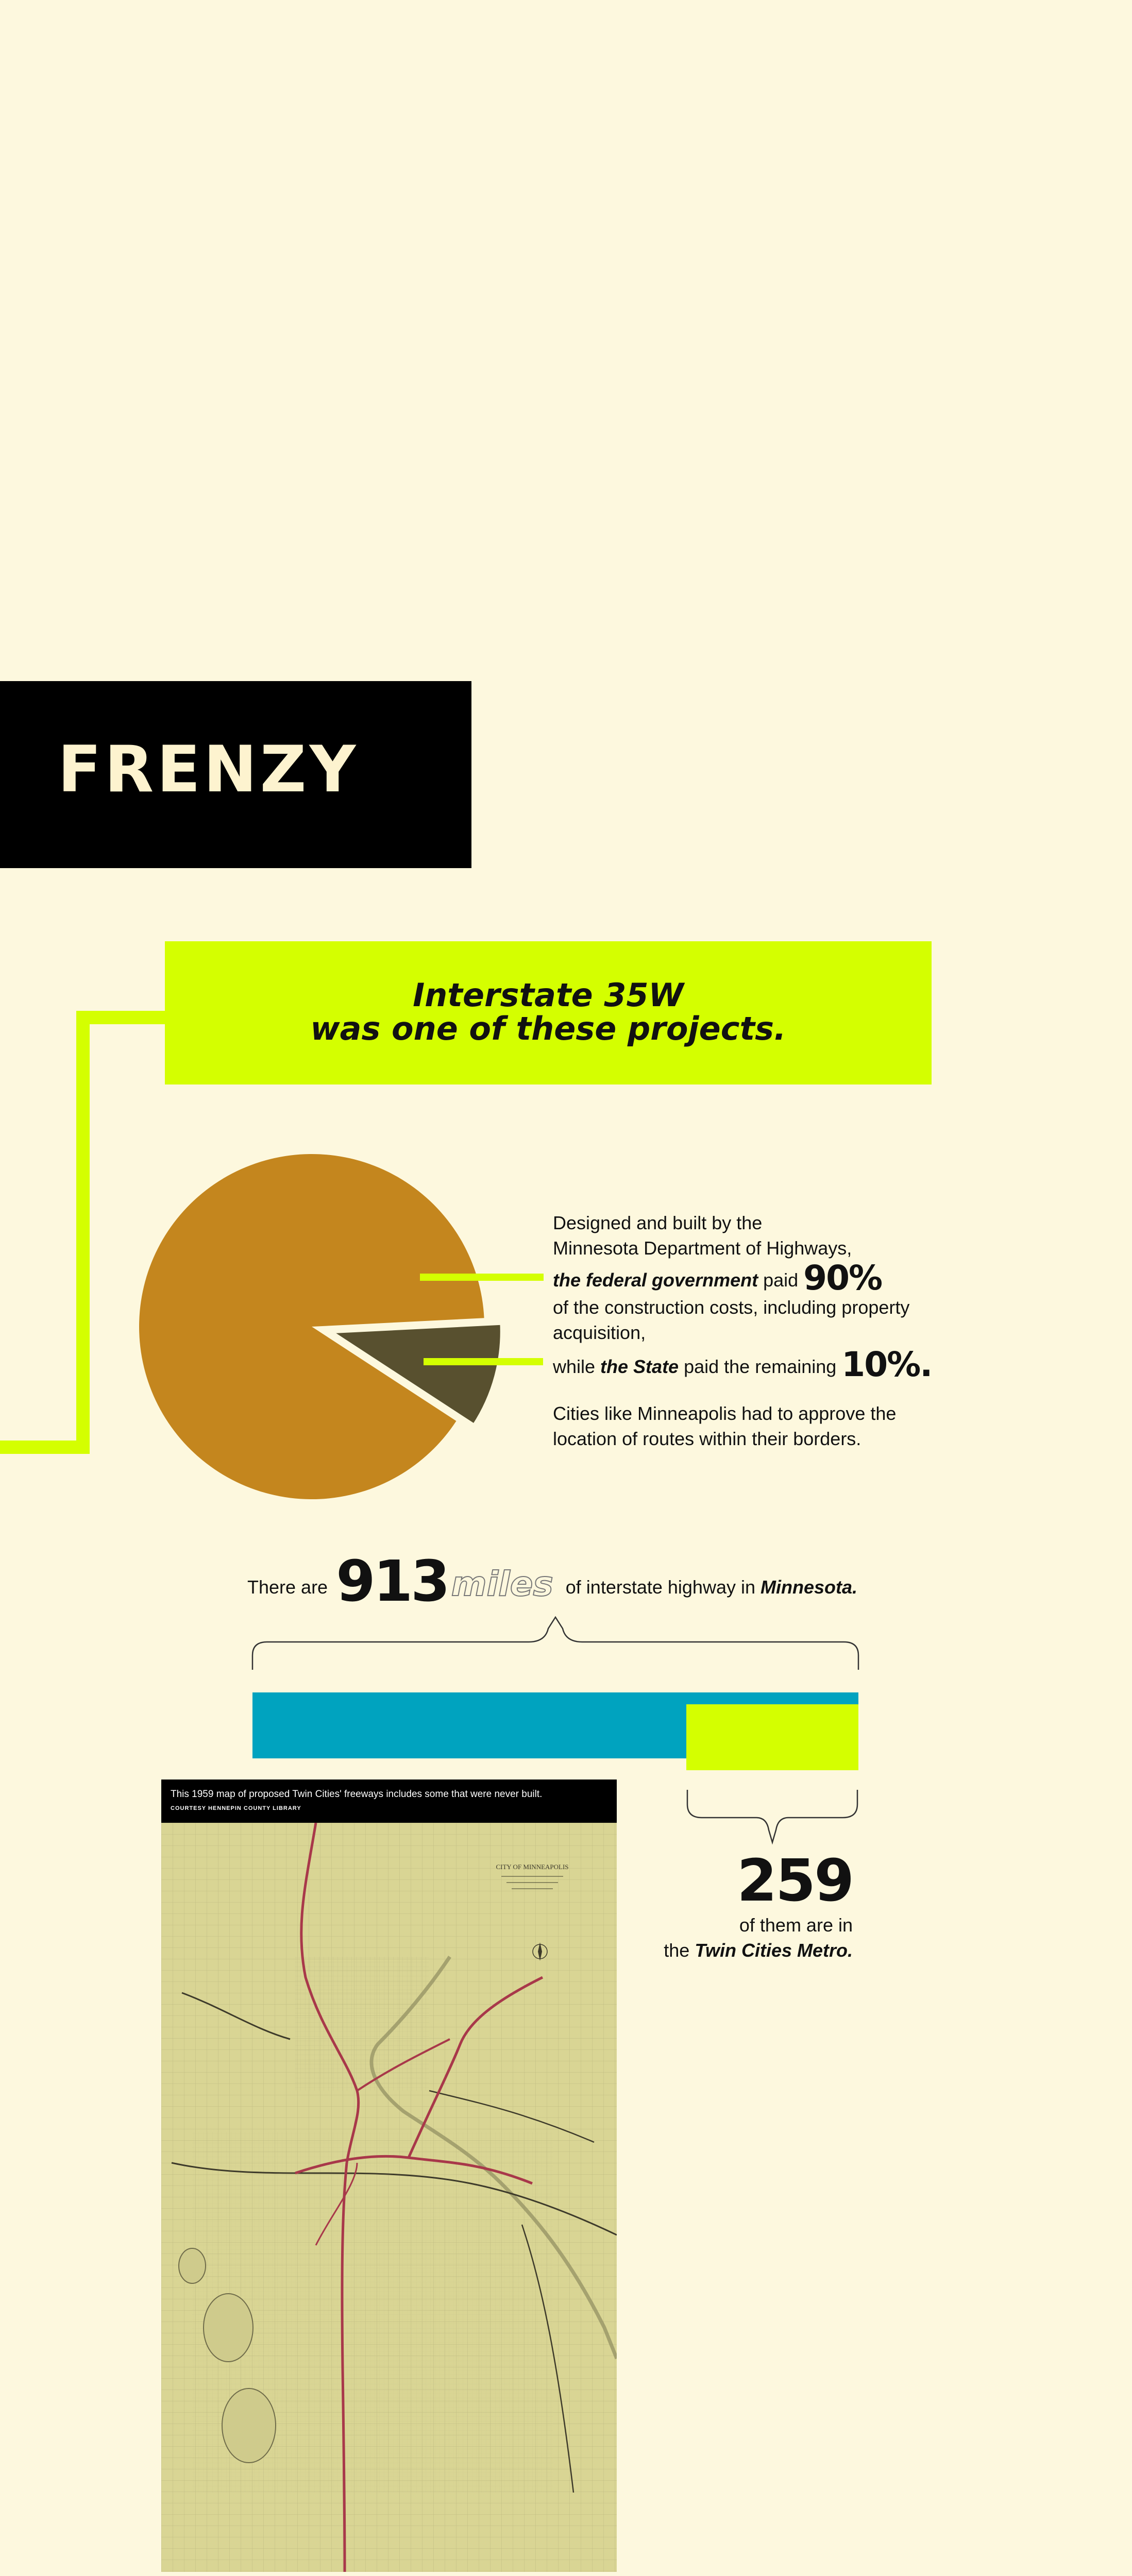 The image size is (1132, 2576). What do you see at coordinates (502, 1584) in the screenshot?
I see `miles-unit: miles` at bounding box center [502, 1584].